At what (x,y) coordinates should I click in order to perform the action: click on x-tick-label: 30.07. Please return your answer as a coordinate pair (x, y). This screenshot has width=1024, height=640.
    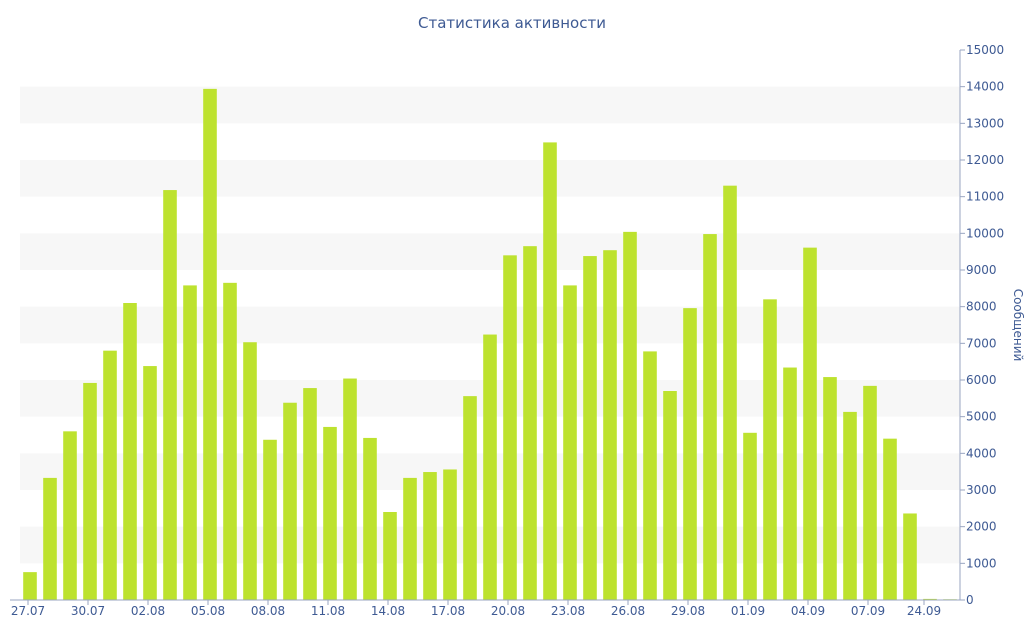
    Looking at the image, I should click on (88, 611).